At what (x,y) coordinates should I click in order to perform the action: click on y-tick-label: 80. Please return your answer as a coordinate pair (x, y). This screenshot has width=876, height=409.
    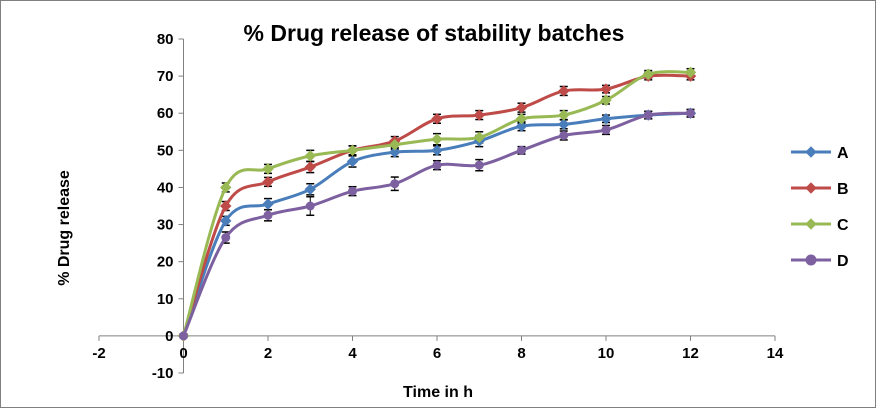
    Looking at the image, I should click on (165, 39).